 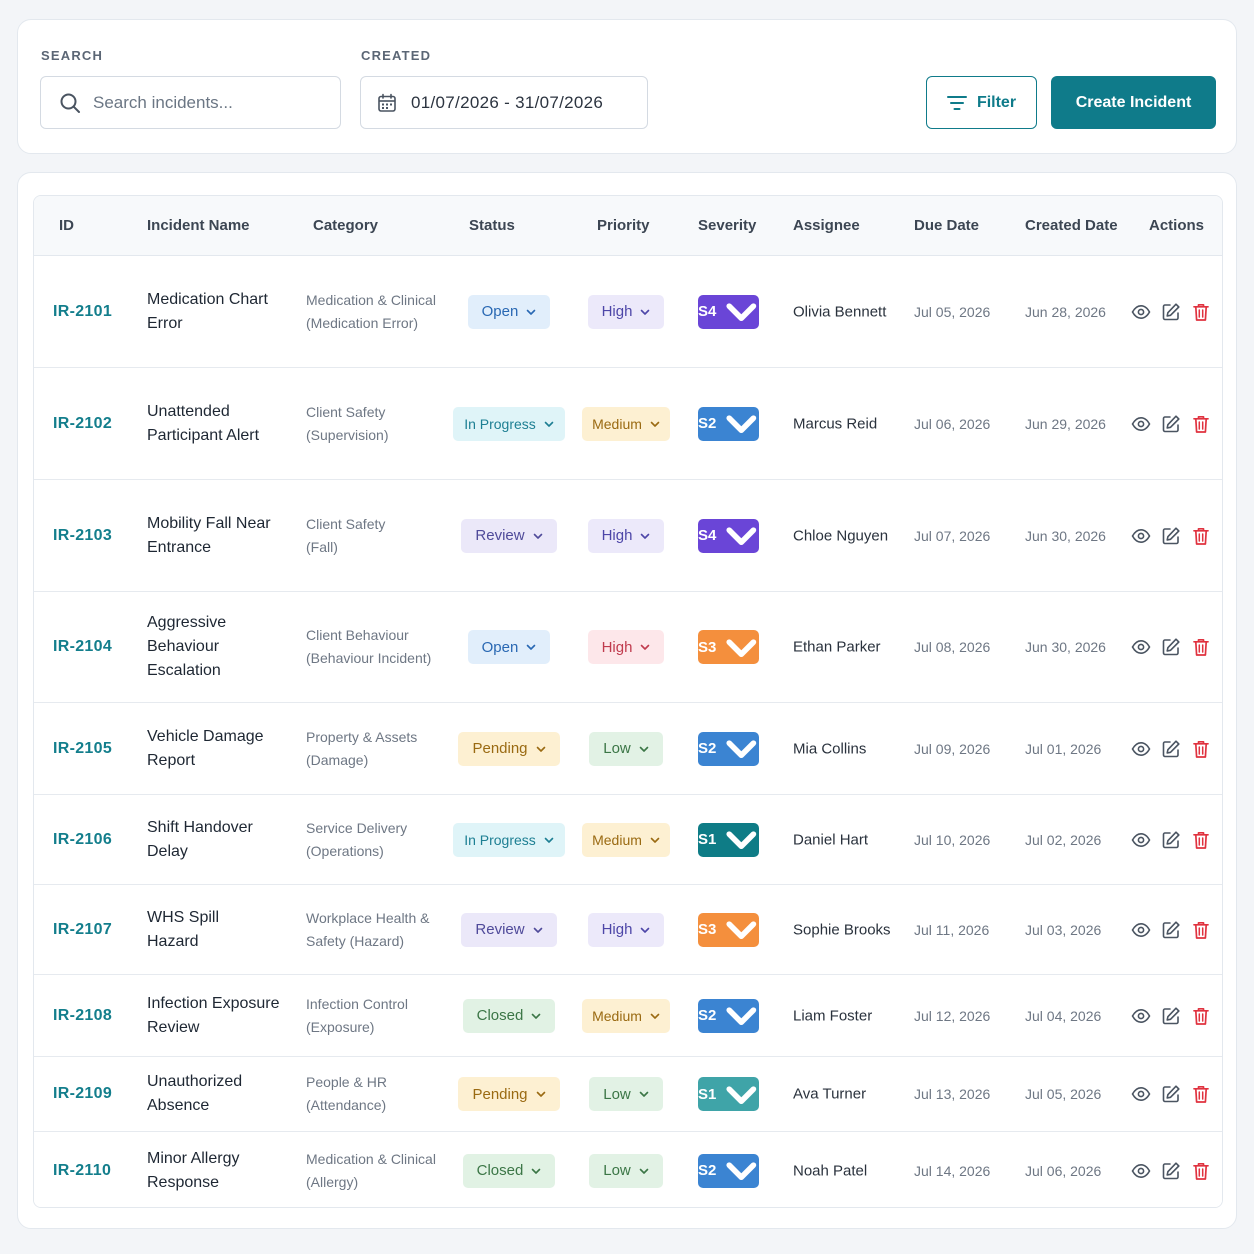 What do you see at coordinates (500, 647) in the screenshot?
I see `status-value: Open` at bounding box center [500, 647].